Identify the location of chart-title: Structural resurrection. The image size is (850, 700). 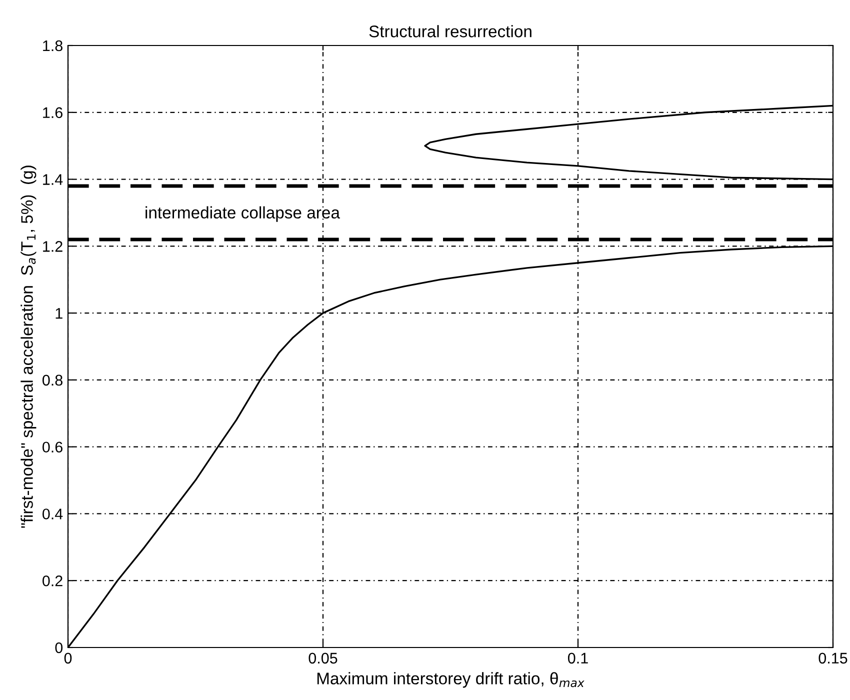
(450, 31).